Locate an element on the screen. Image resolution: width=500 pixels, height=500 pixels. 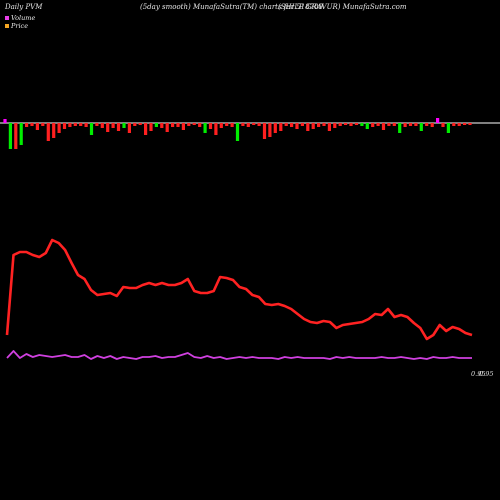
volume-line is located at coordinates (239, 355).